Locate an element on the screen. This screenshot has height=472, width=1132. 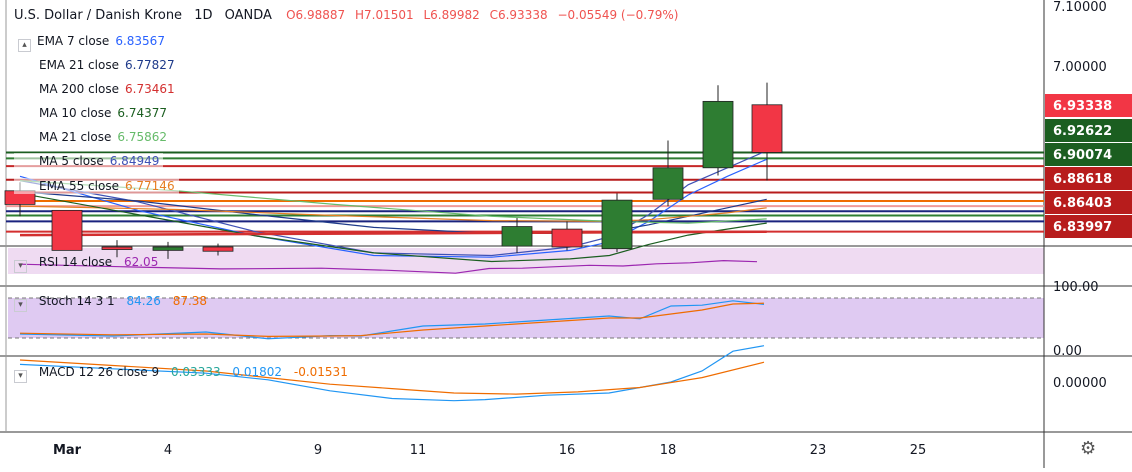
price-label: 6.88618 is located at coordinates (1082, 179).